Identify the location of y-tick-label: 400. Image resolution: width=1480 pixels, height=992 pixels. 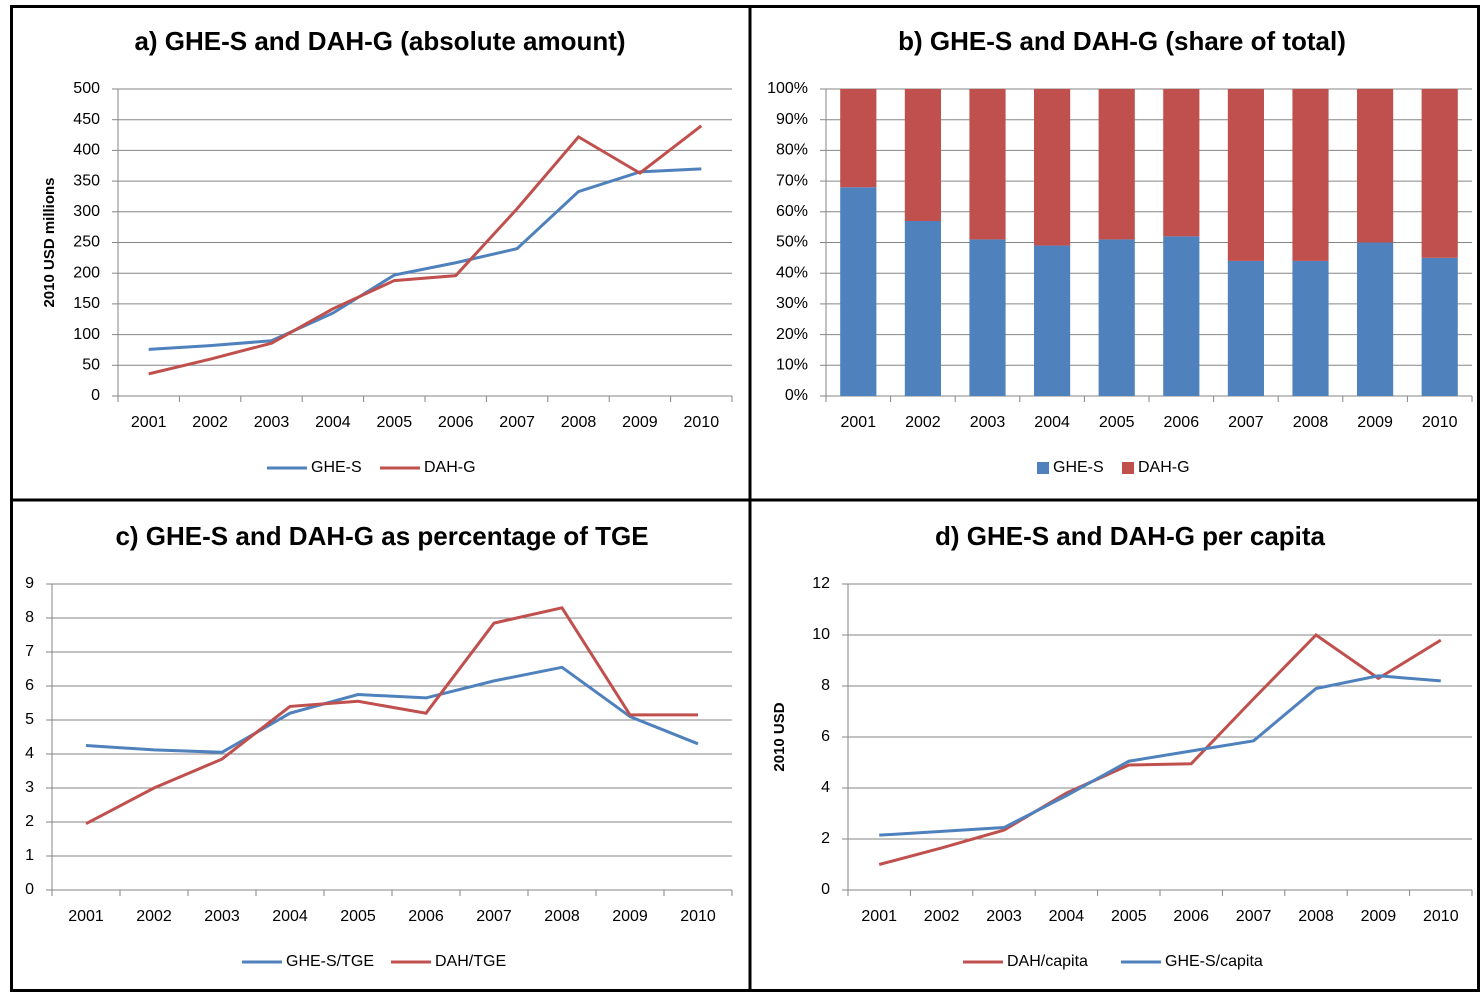
(86, 150).